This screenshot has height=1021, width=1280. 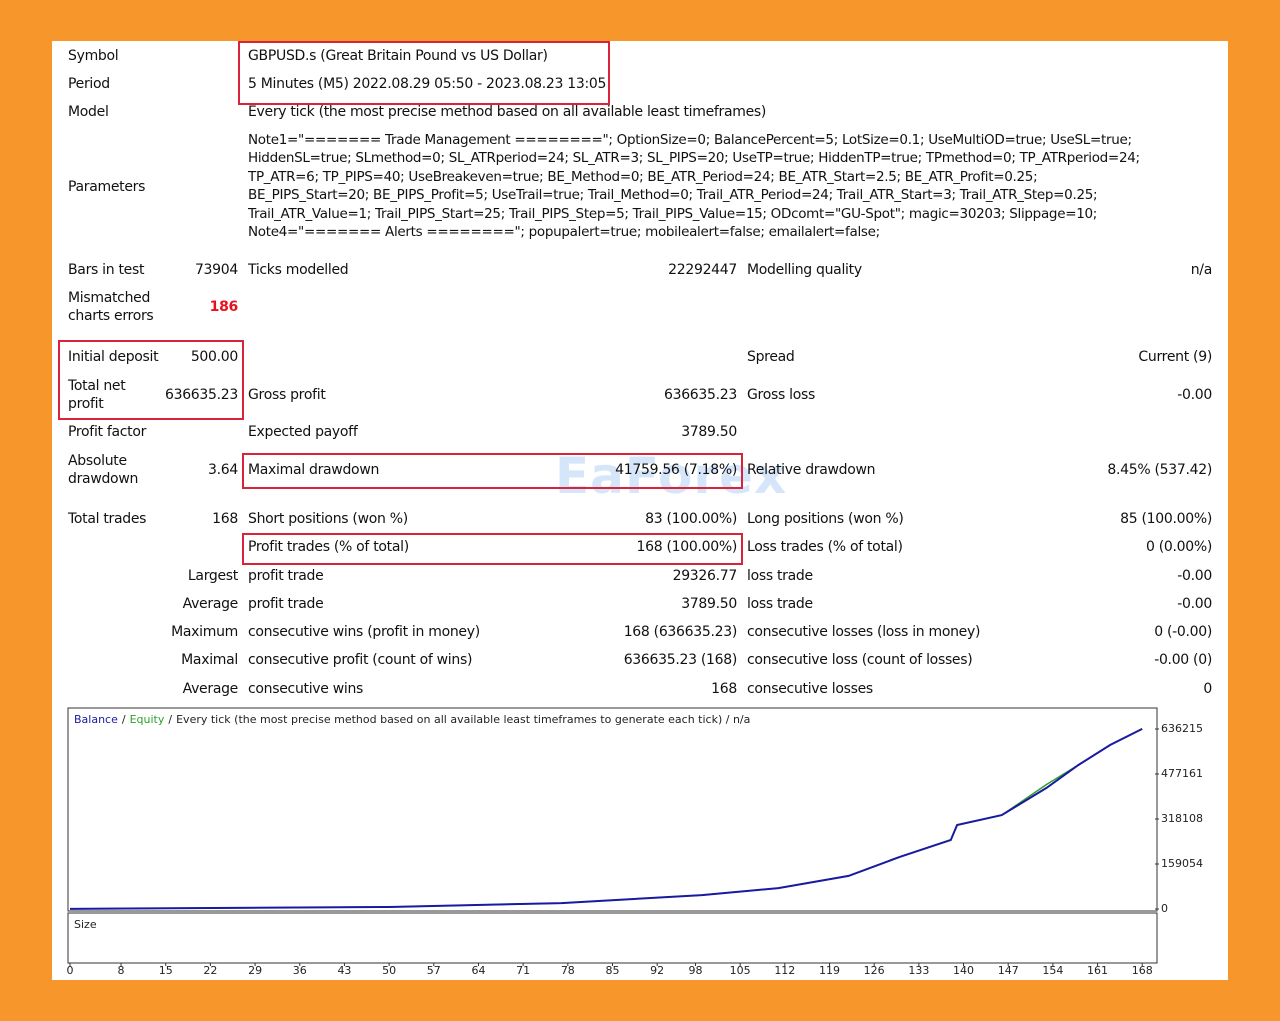 I want to click on row-value: 3.64, so click(x=223, y=470).